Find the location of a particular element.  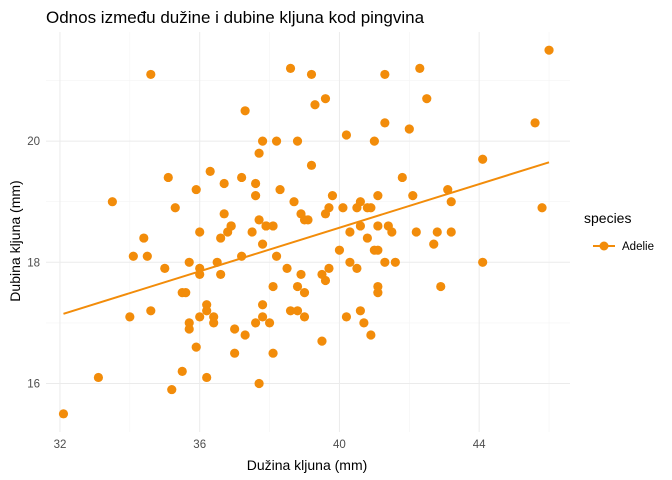

legend: species Adelie is located at coordinates (619, 231).